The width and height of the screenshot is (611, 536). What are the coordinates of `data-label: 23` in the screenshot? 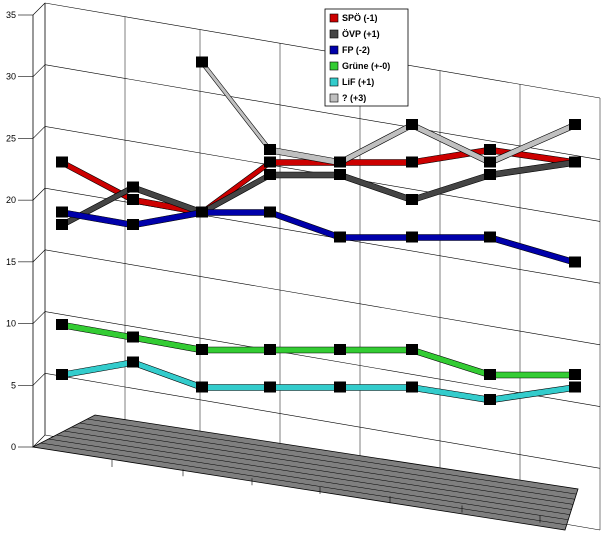 It's located at (62, 162).